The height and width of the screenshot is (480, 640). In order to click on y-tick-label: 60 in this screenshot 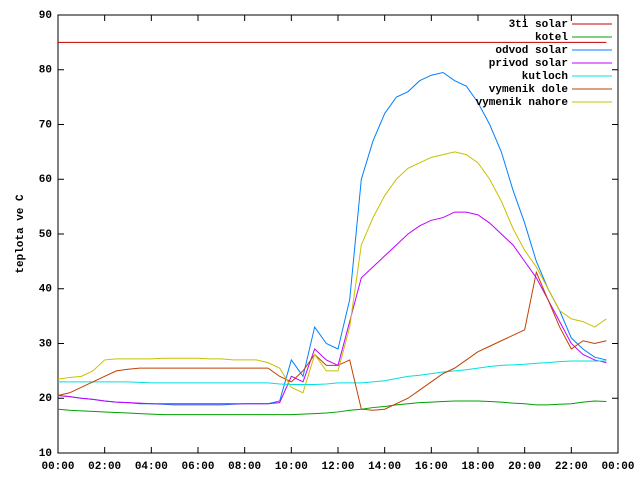, I will do `click(45, 180)`.